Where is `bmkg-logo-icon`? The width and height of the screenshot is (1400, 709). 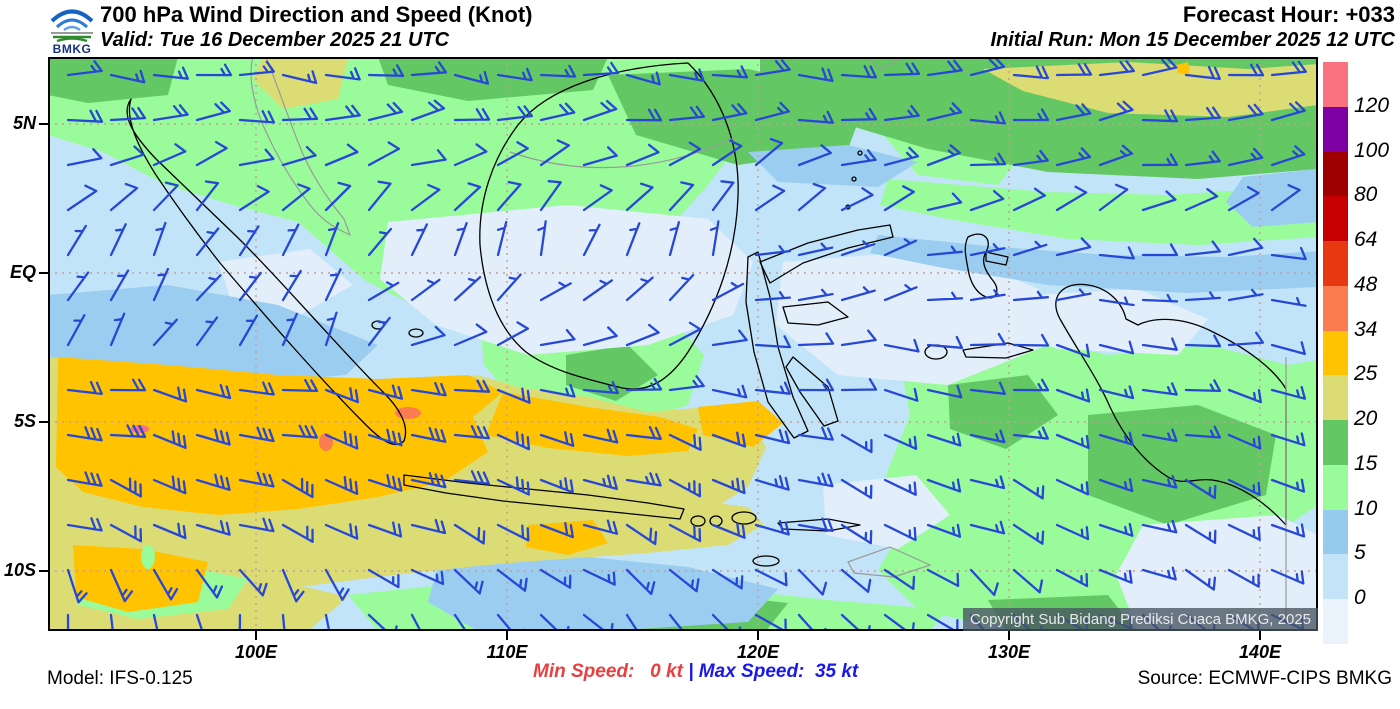
bmkg-logo-icon is located at coordinates (72, 26).